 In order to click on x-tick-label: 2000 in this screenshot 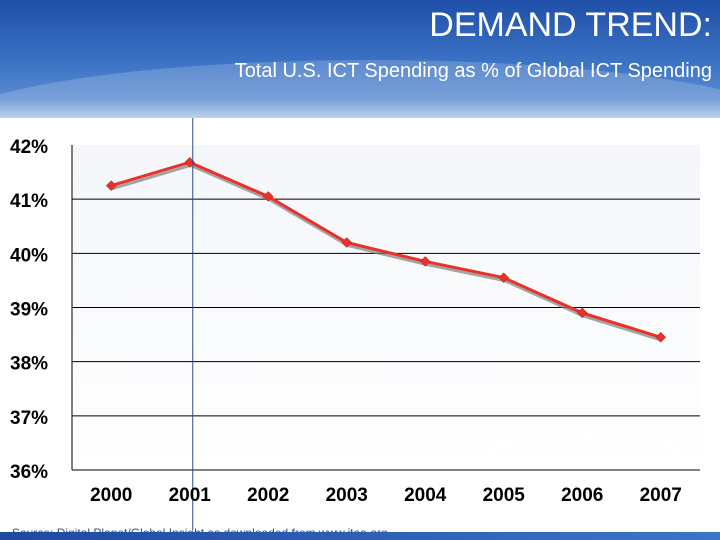, I will do `click(111, 495)`.